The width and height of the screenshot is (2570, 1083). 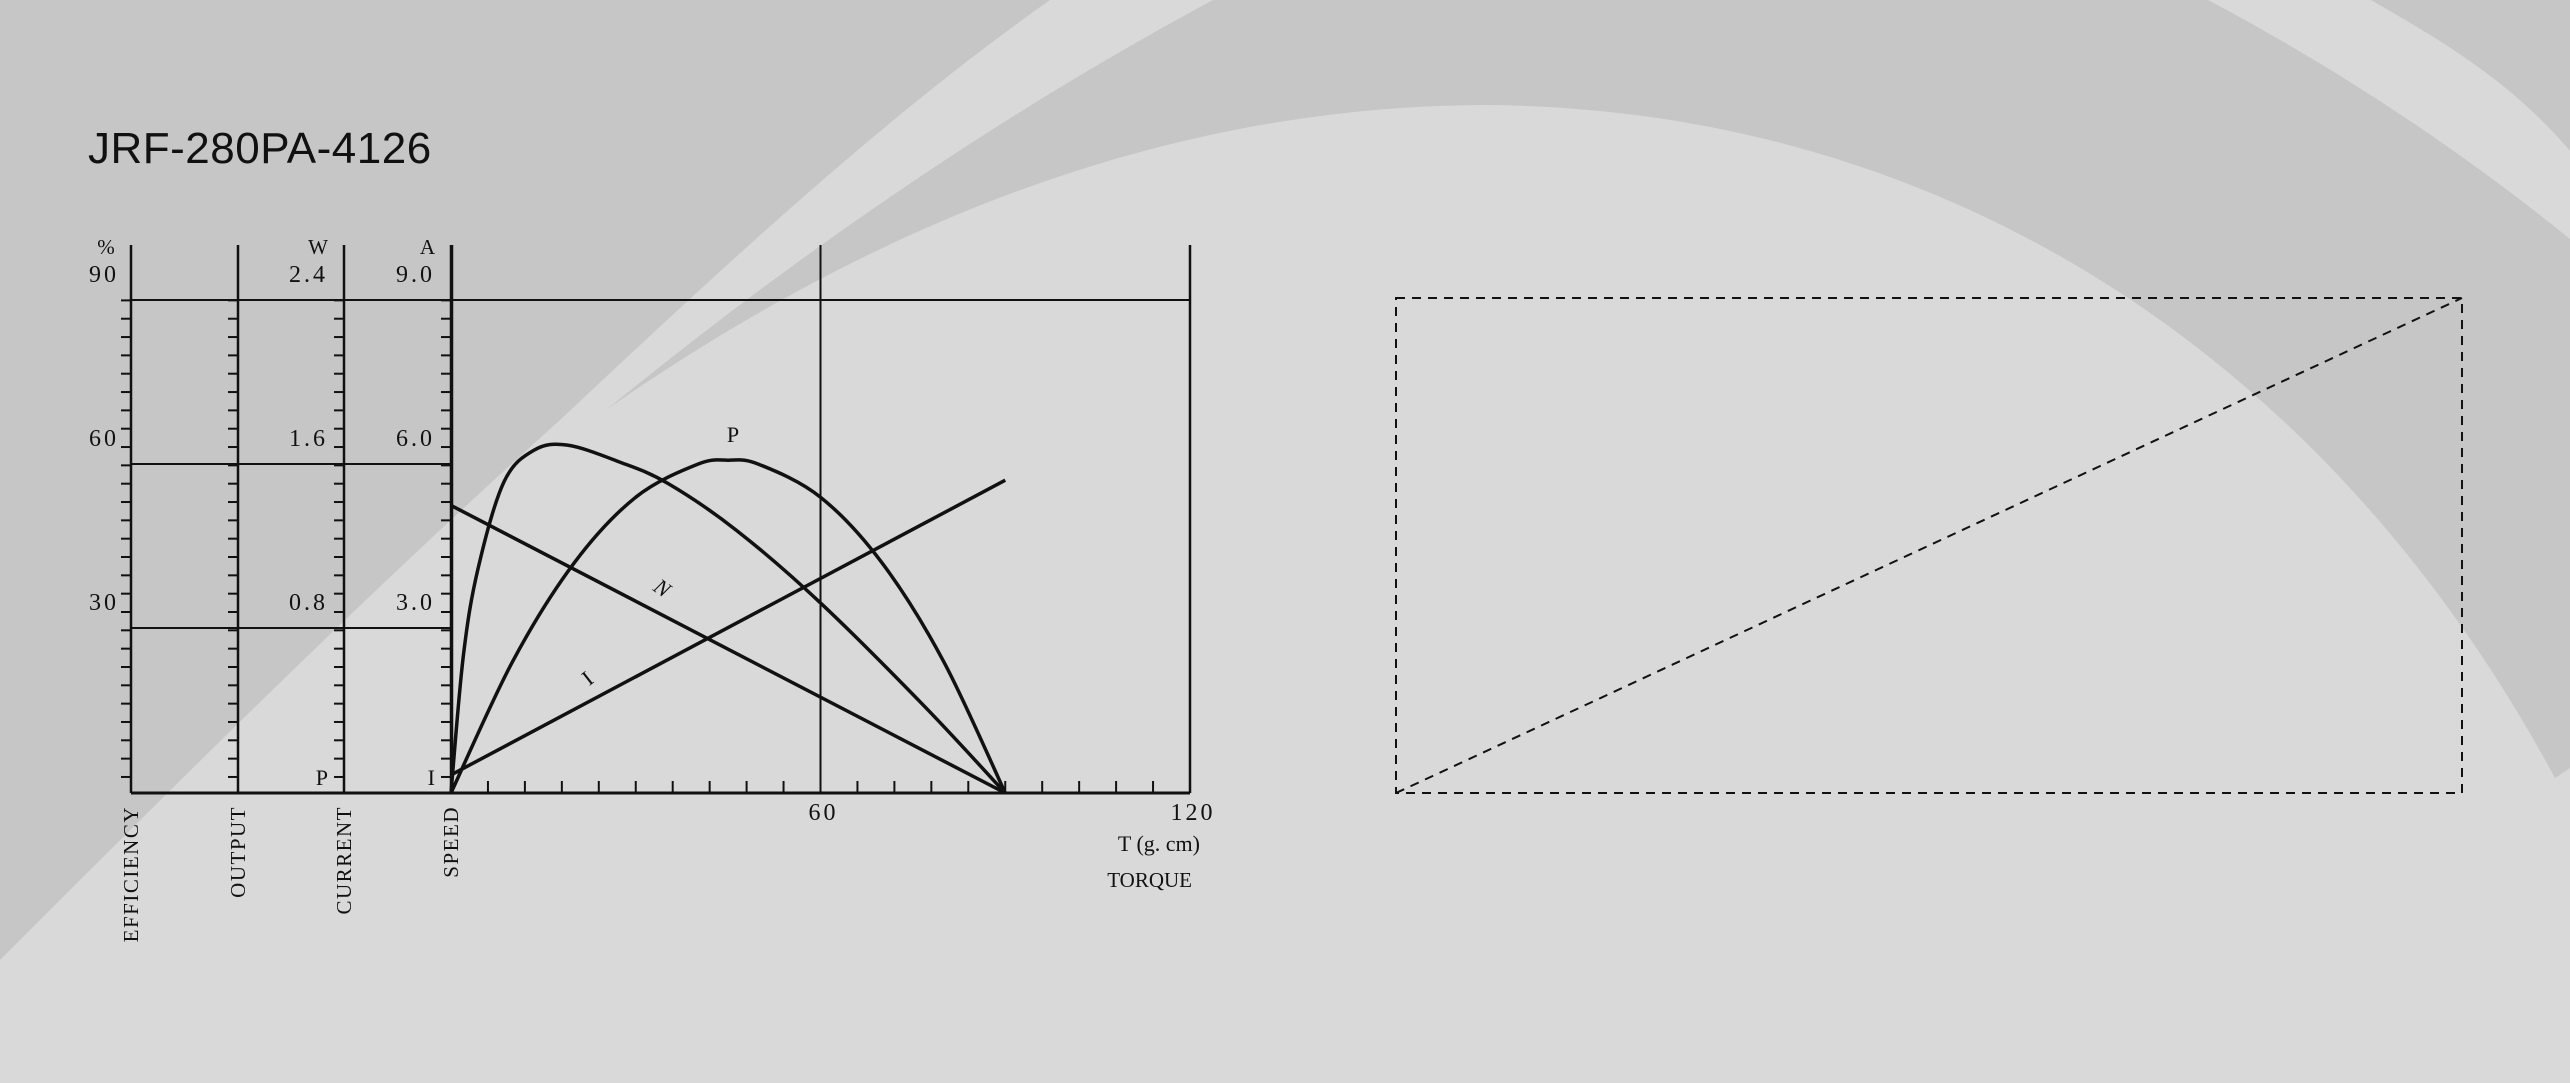 What do you see at coordinates (104, 603) in the screenshot?
I see `y-tick-label: 30` at bounding box center [104, 603].